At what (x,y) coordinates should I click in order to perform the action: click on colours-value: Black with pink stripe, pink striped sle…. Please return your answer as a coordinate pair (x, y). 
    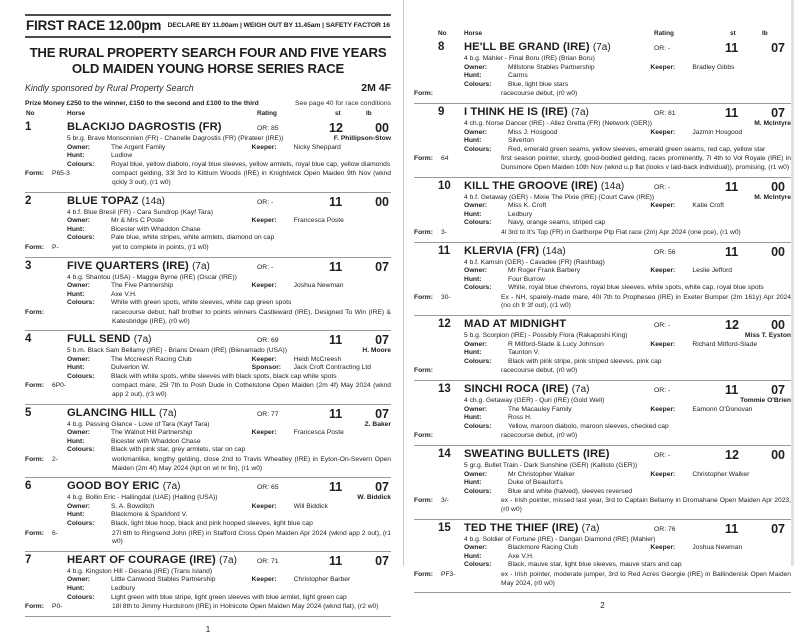
    Looking at the image, I should click on (585, 361).